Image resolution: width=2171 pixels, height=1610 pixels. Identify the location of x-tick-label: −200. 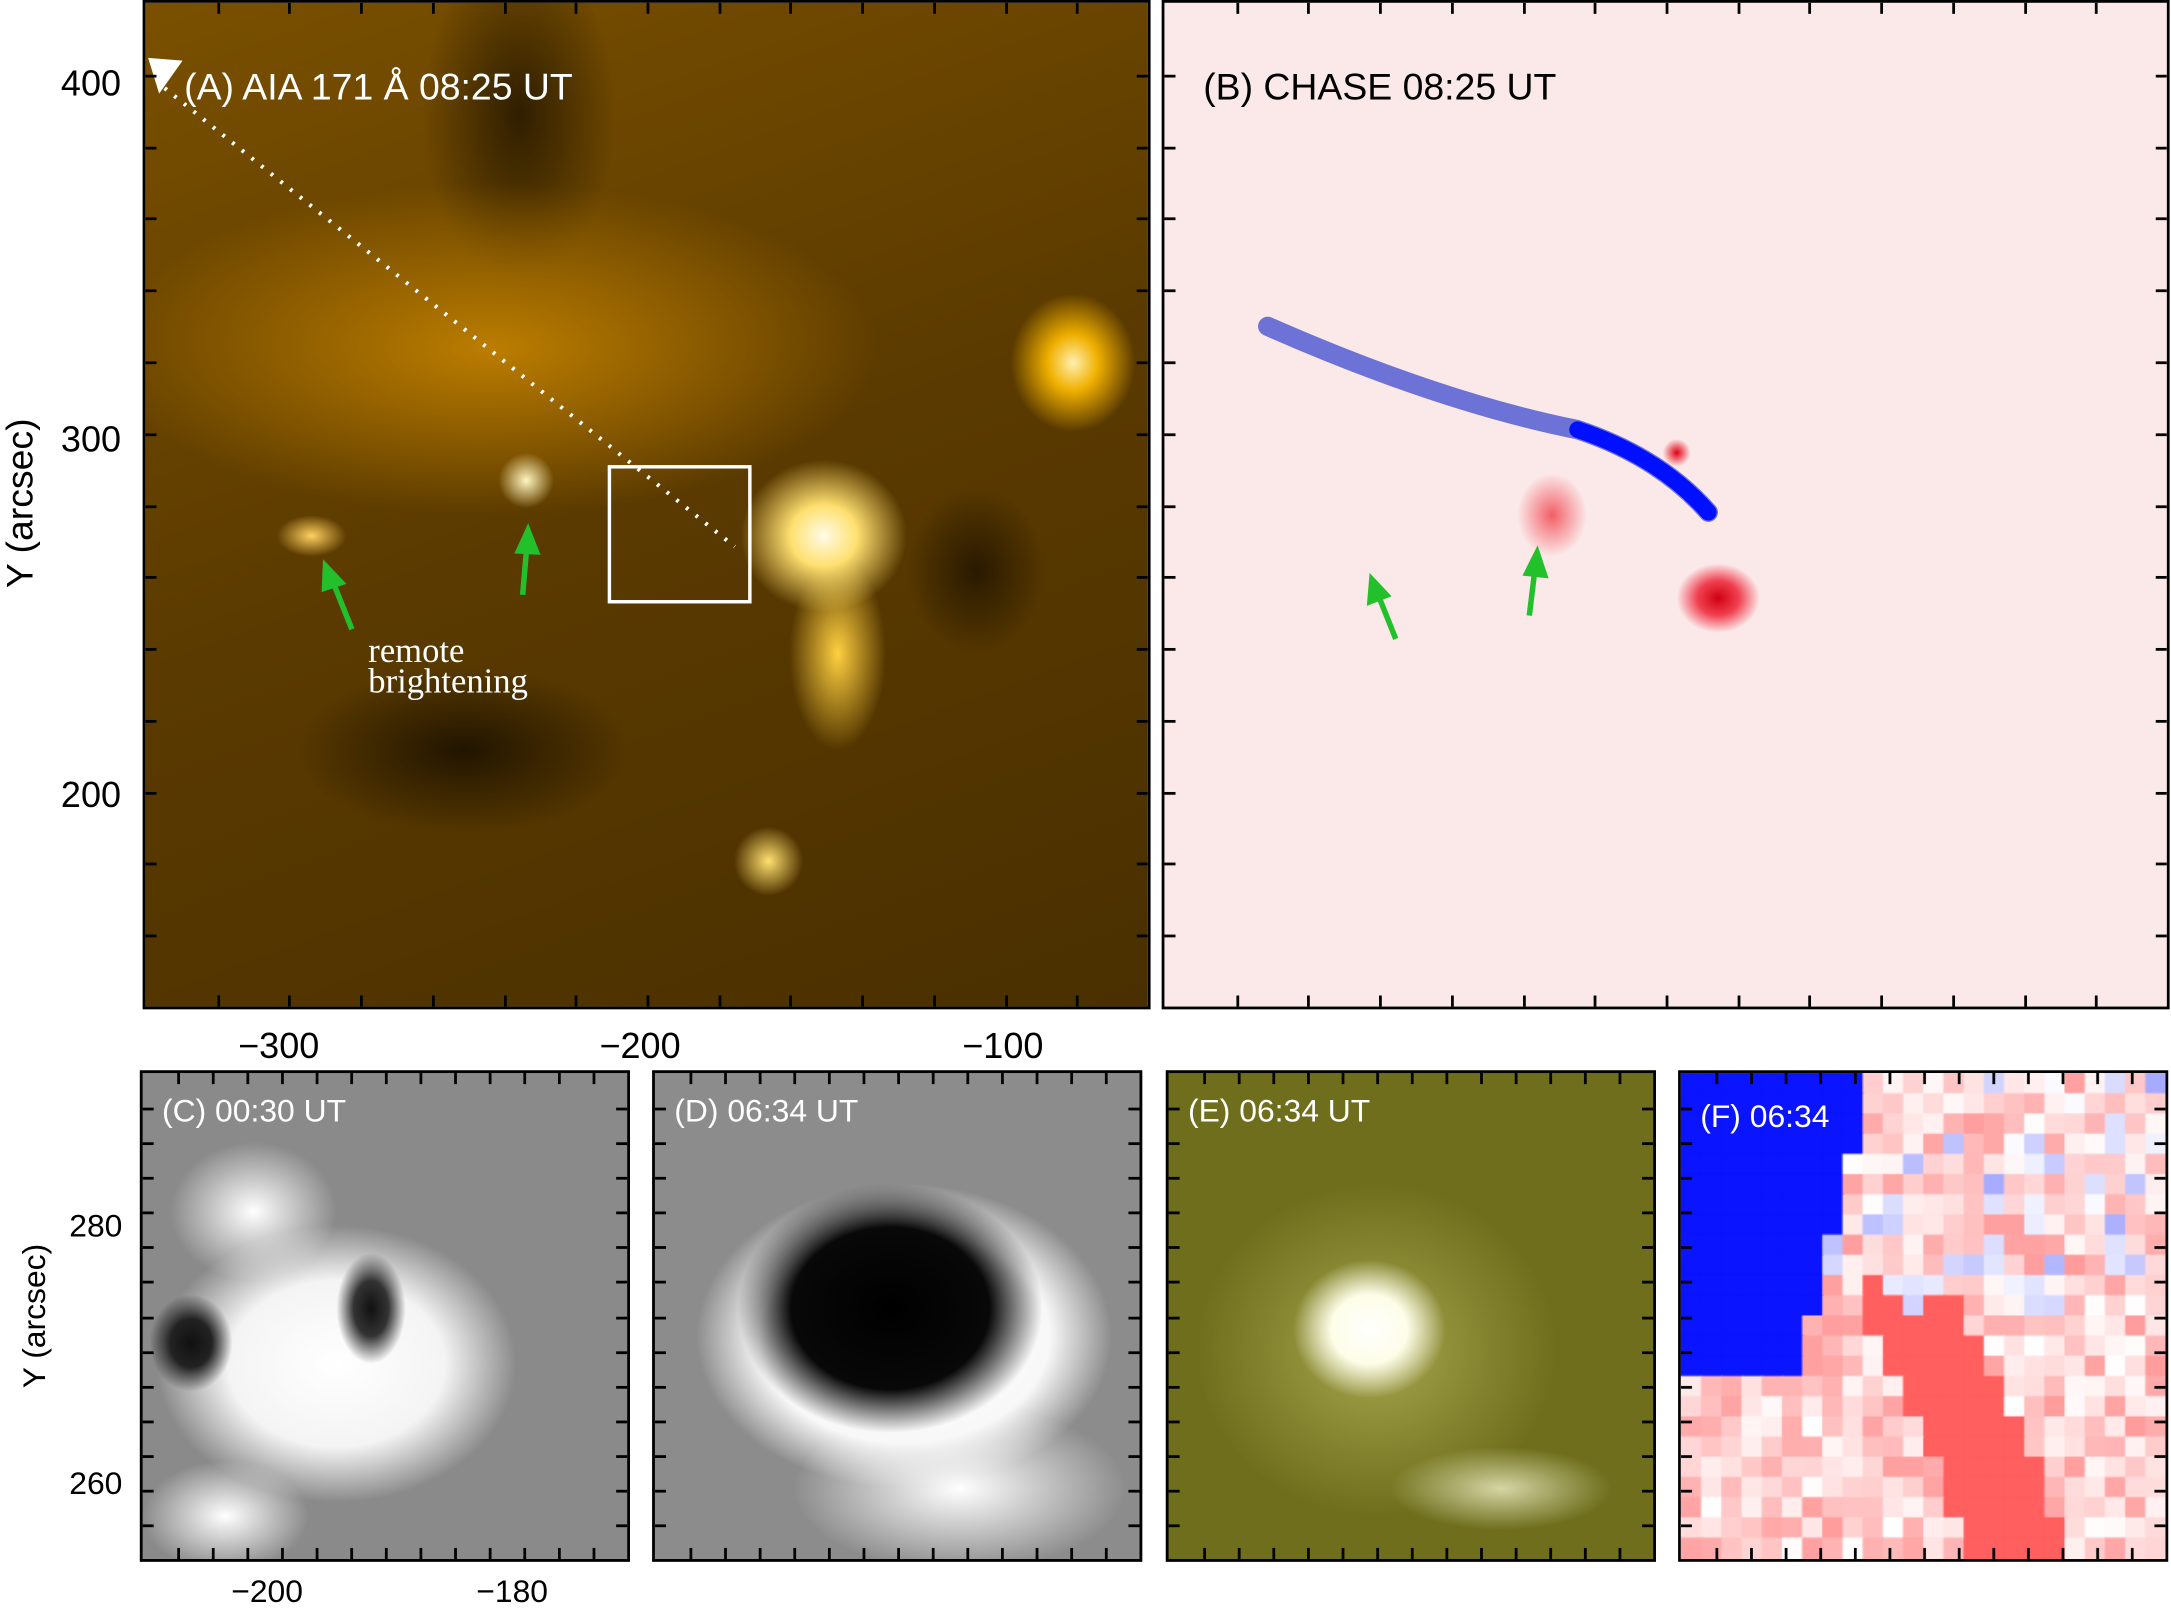
(640, 1045).